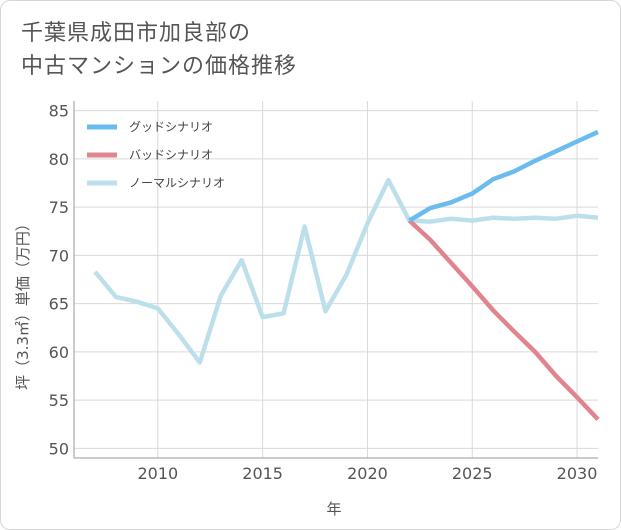 The width and height of the screenshot is (621, 530). I want to click on x-tick-label-2020: 2020, so click(367, 473).